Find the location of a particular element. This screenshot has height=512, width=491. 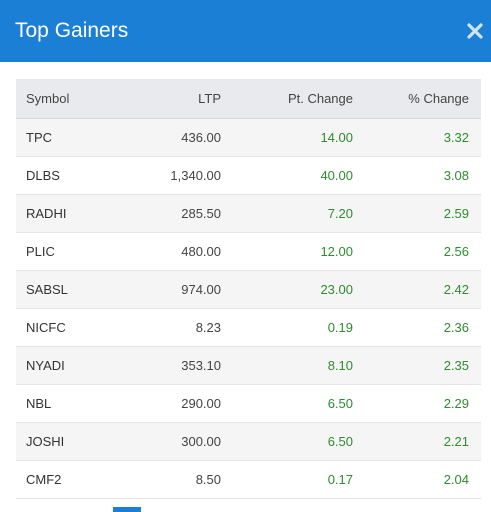

table-row: NICFC 8.23 0.19 2.36 is located at coordinates (248, 327).